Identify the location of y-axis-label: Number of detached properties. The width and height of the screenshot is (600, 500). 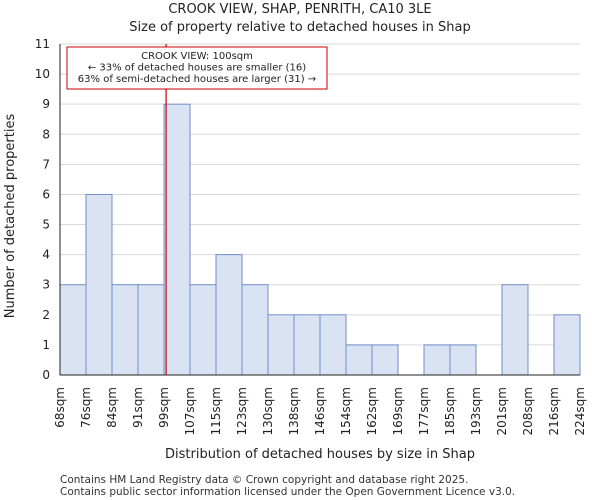
(10, 216).